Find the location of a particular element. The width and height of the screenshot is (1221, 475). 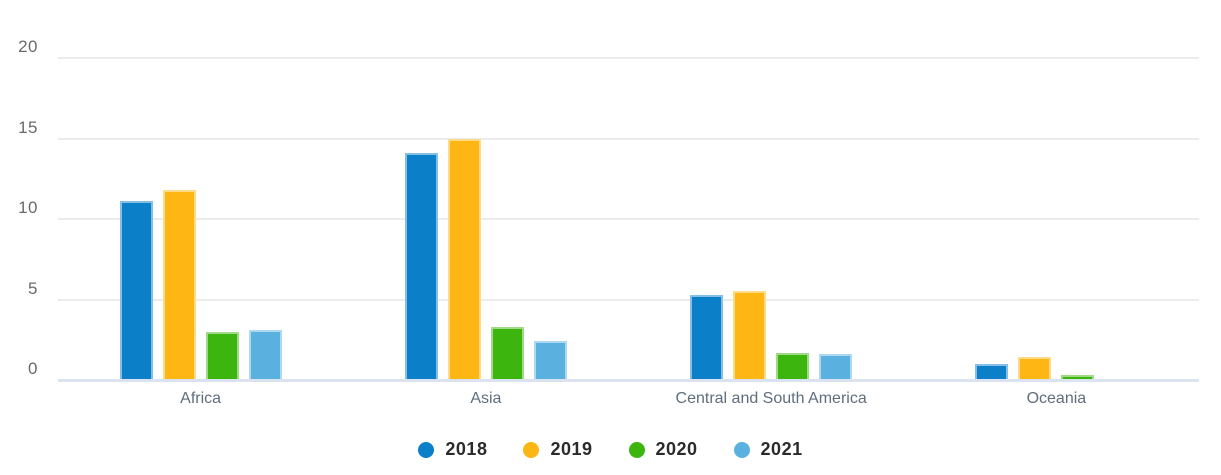

y-tick-label-0: 0 is located at coordinates (33, 368).